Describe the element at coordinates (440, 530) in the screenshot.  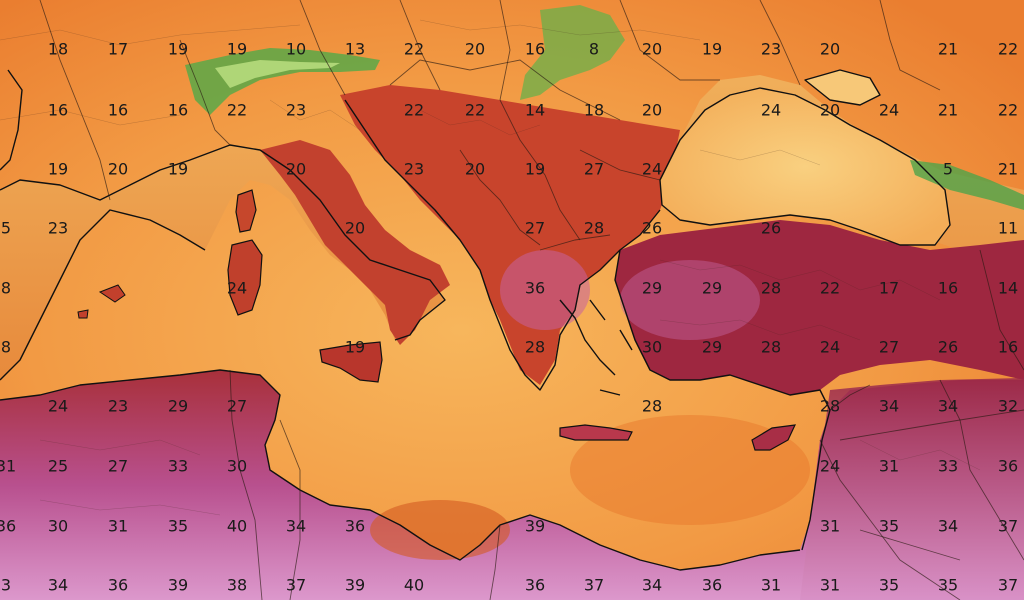
I see `gulf-of-sidra-hot-sea` at that location.